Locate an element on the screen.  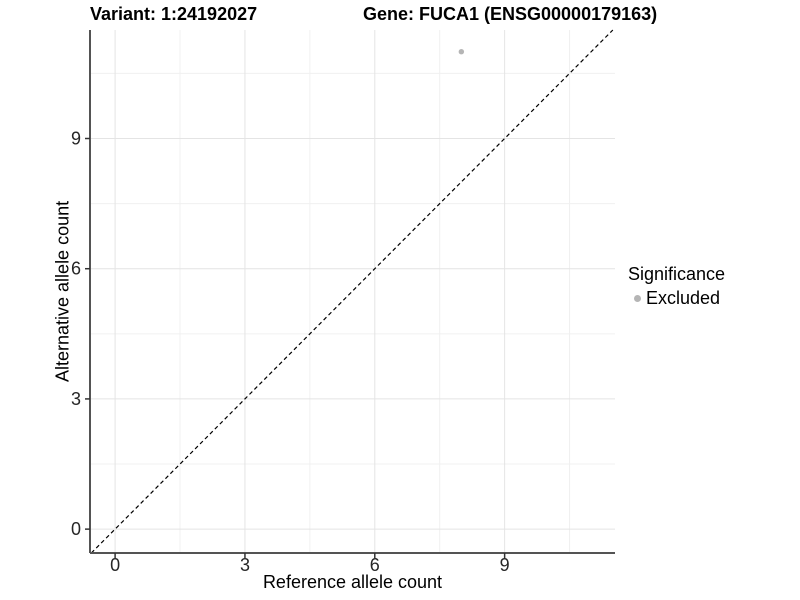
legend-title: Significance is located at coordinates (677, 274).